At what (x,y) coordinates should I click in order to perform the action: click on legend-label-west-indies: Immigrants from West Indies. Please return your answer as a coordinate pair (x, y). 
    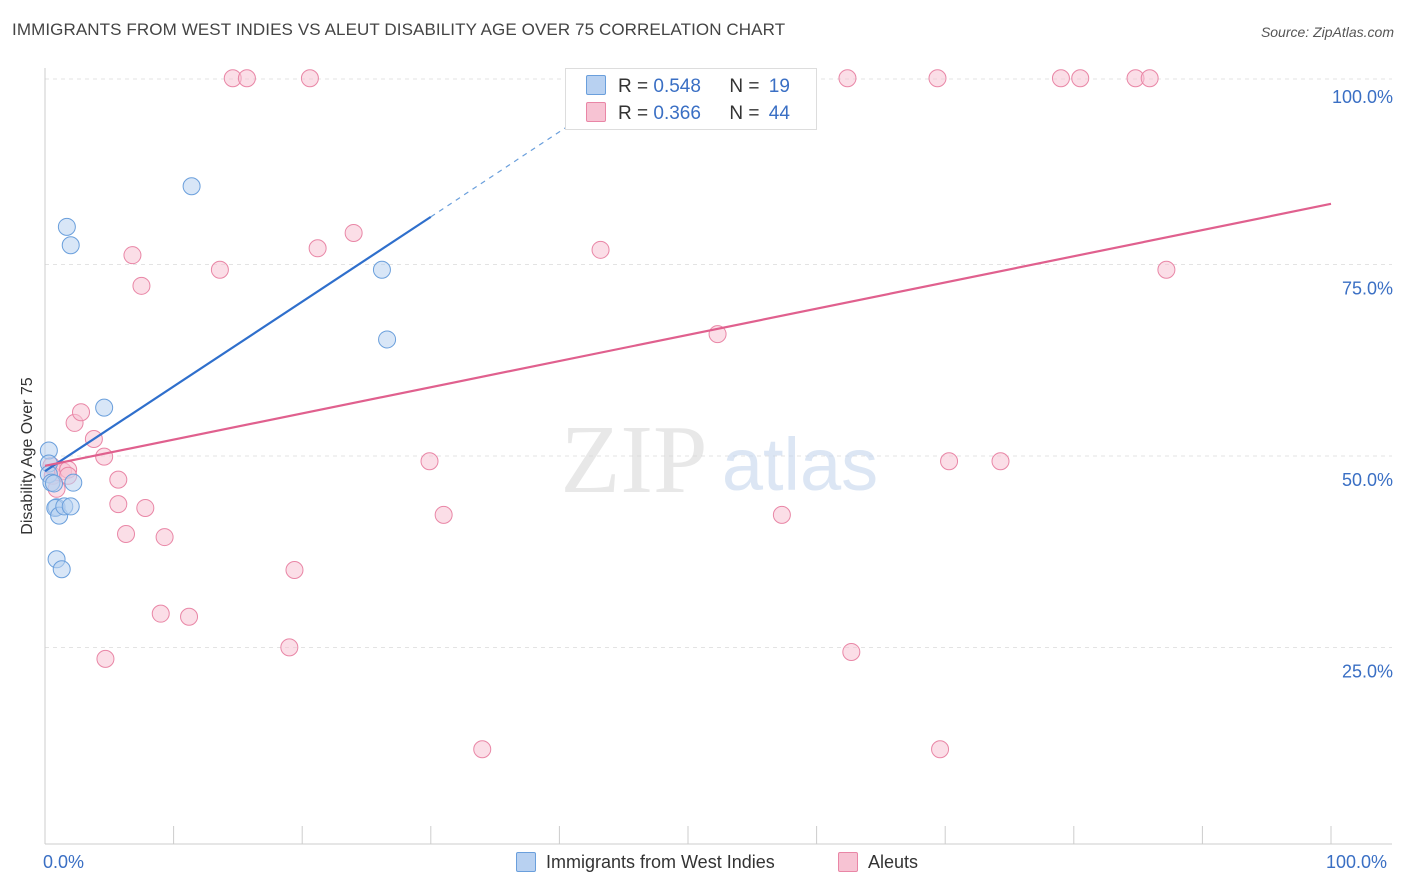
    Looking at the image, I should click on (660, 862).